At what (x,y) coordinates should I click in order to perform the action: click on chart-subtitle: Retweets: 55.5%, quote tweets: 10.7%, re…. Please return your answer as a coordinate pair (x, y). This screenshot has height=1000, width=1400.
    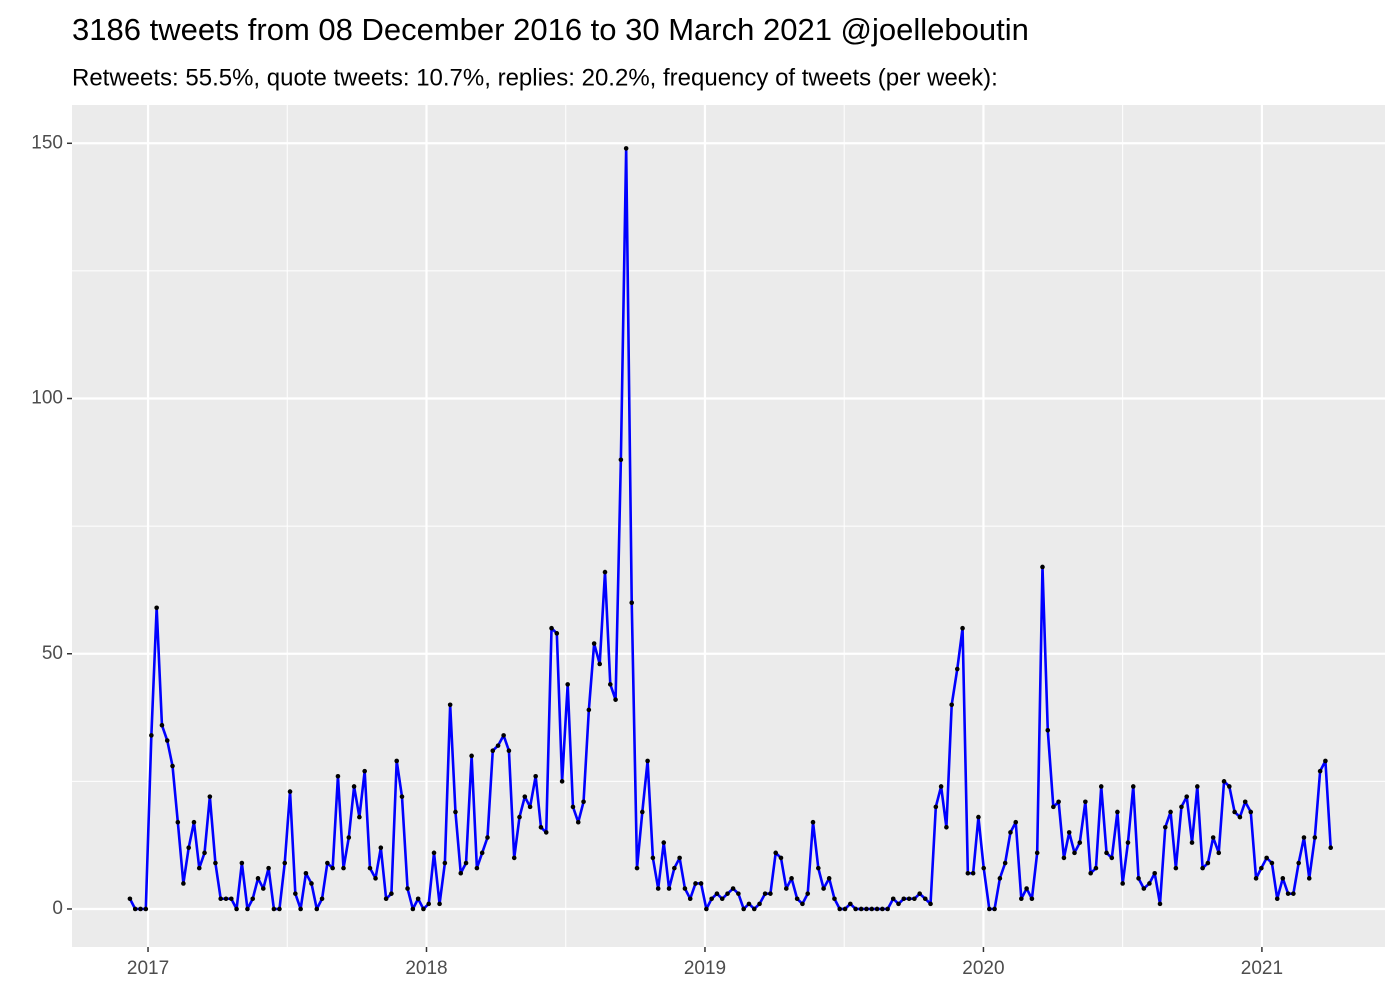
    Looking at the image, I should click on (535, 77).